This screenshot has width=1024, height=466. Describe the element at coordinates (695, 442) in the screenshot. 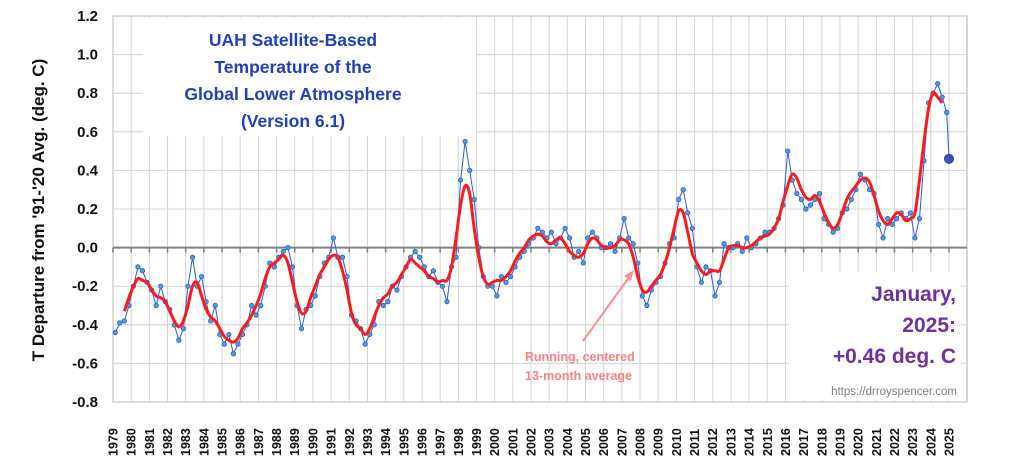

I see `x-tick-label: 2011` at that location.